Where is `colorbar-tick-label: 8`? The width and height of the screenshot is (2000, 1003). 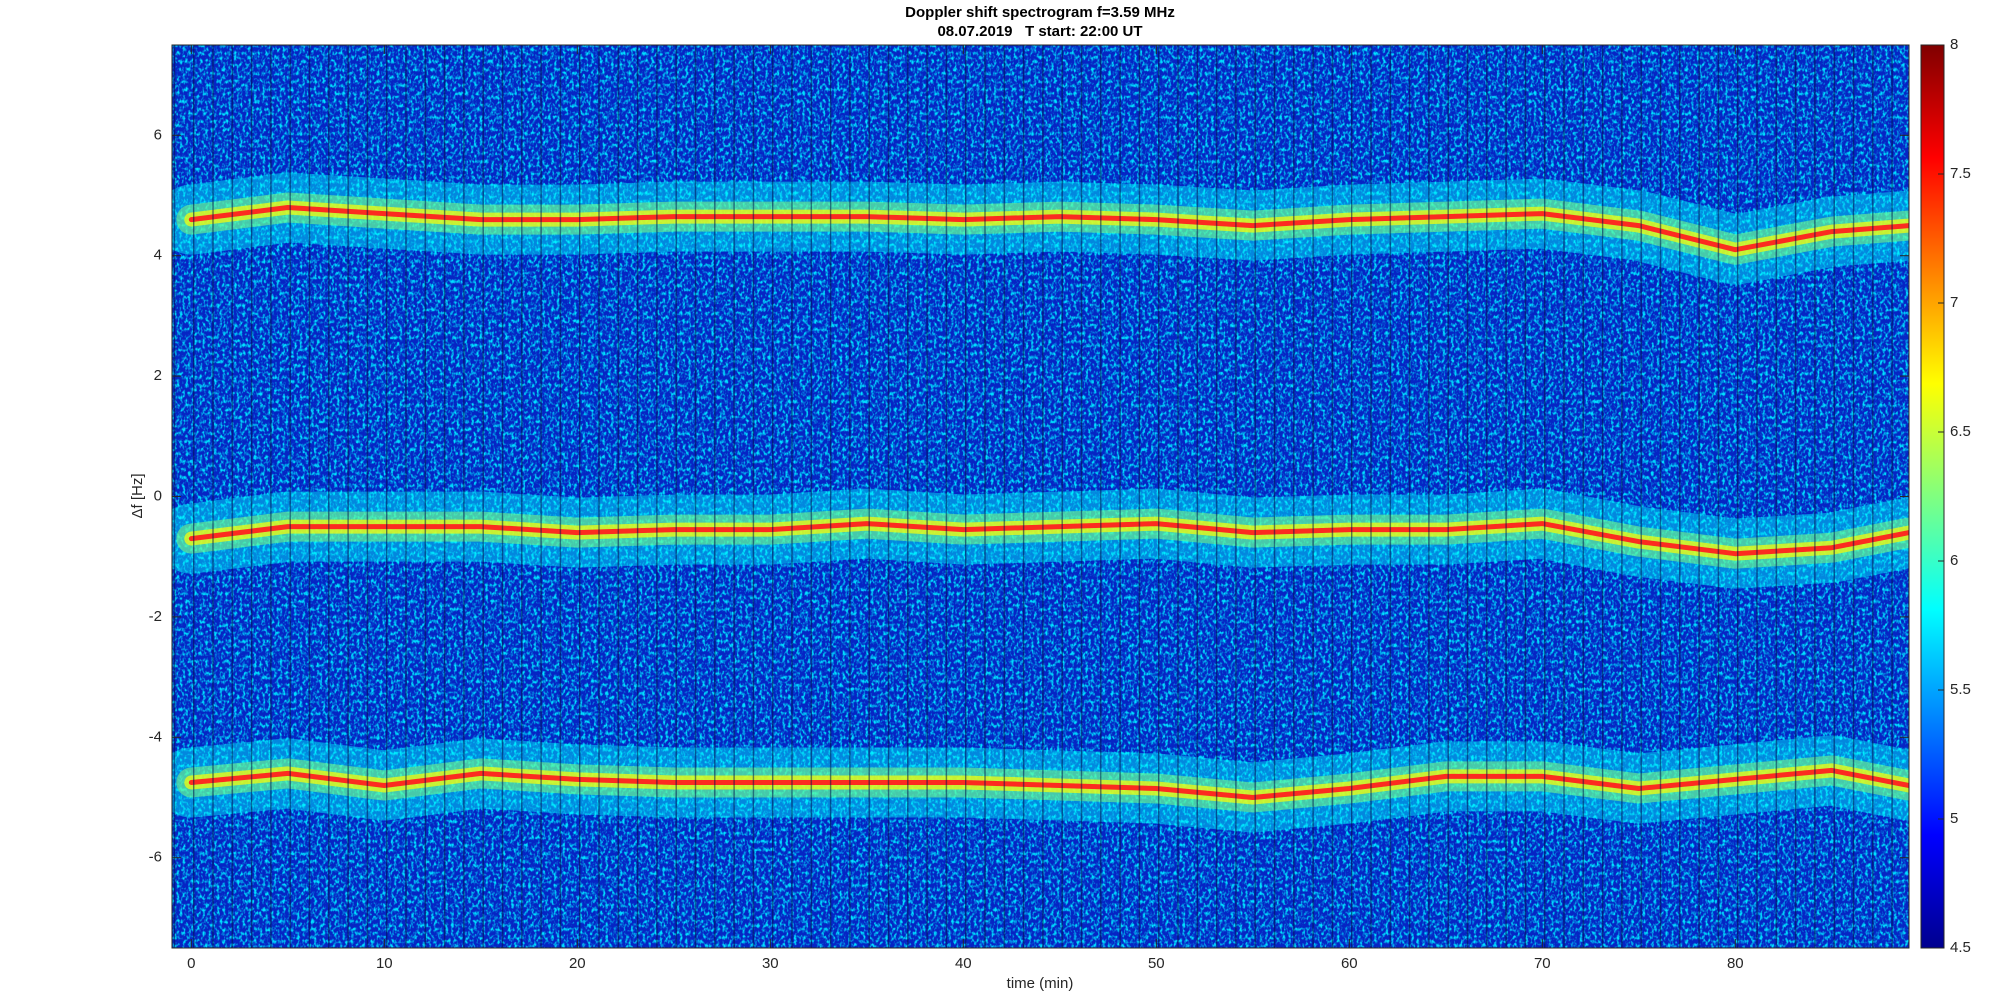
colorbar-tick-label: 8 is located at coordinates (1954, 44).